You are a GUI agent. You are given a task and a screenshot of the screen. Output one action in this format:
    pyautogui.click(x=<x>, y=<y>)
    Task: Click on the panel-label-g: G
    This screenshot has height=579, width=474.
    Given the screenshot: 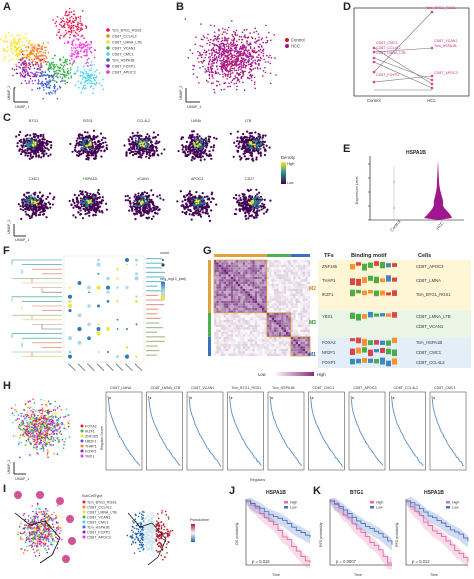 What is the action you would take?
    pyautogui.click(x=207, y=251)
    